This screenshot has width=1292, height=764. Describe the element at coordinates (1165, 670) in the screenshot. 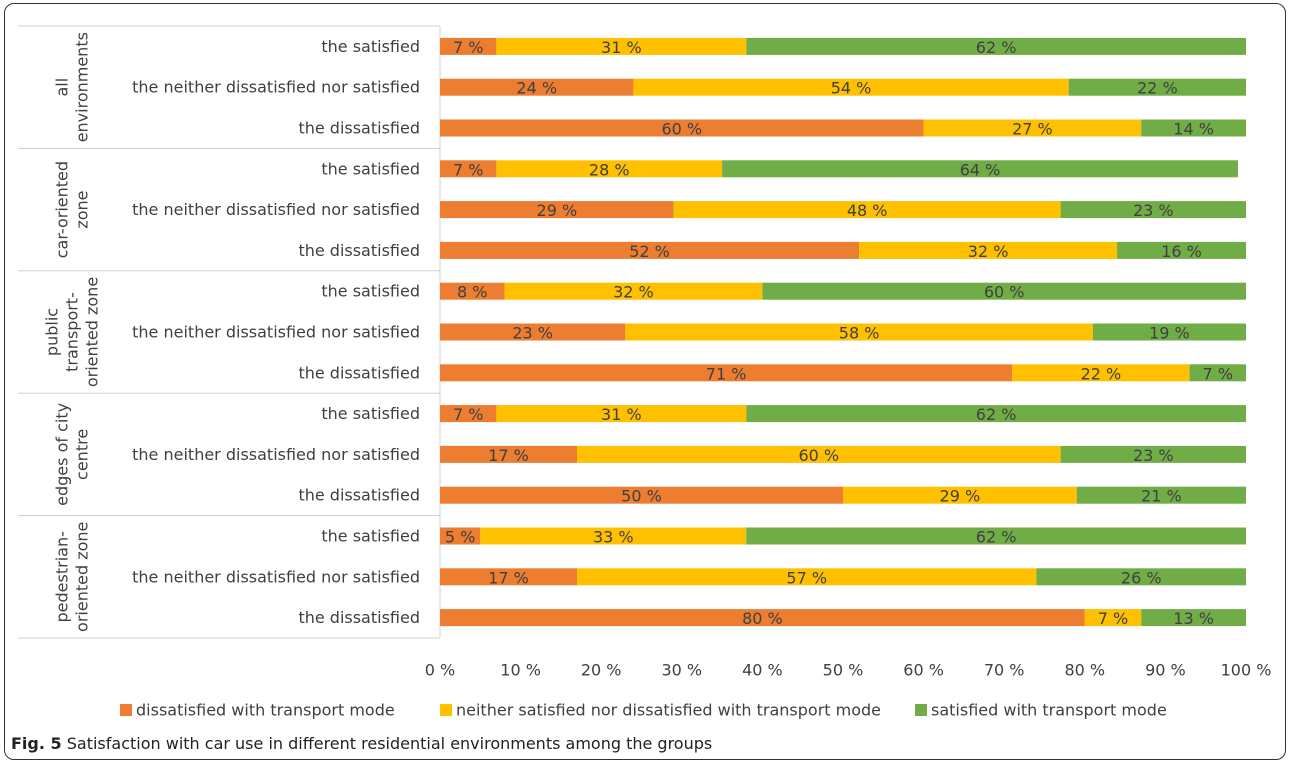

I see `x-tick-label: 90 %` at that location.